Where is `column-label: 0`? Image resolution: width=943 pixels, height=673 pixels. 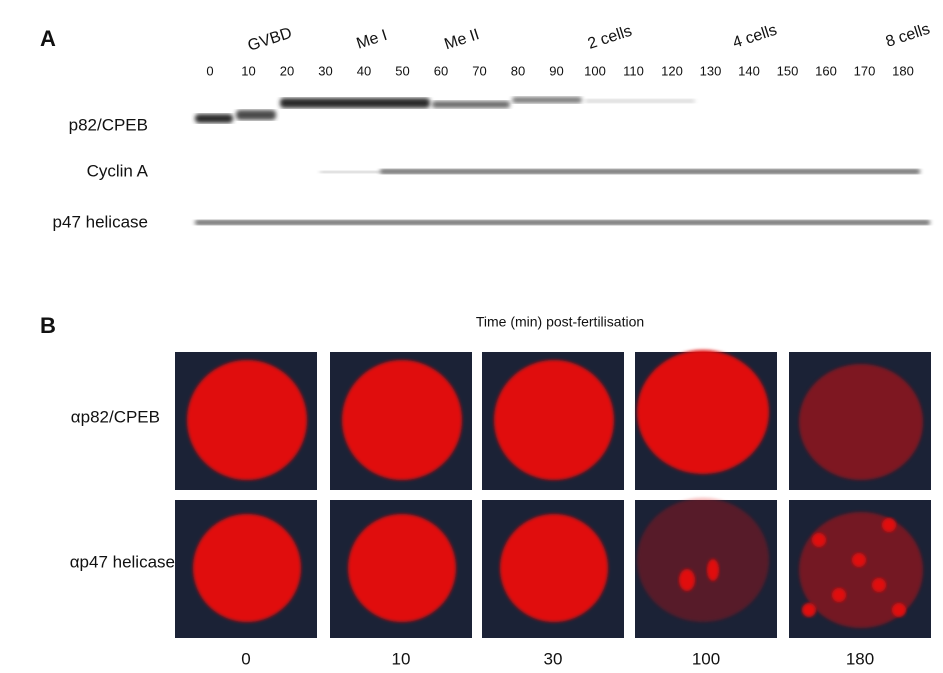
column-label: 0 is located at coordinates (245, 658).